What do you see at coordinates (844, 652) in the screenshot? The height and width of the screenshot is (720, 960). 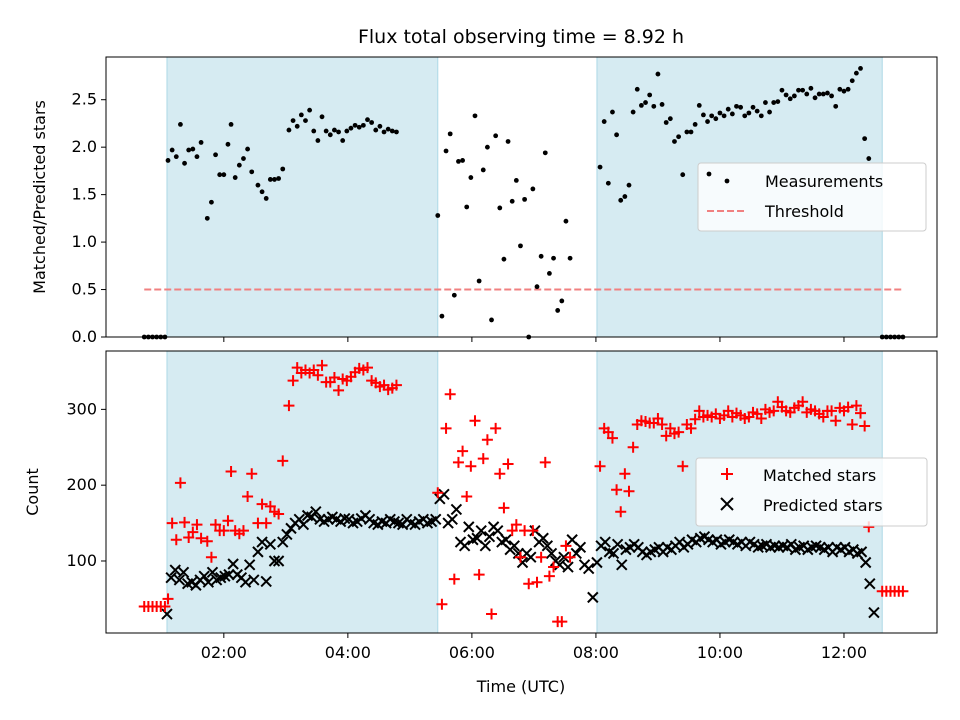 I see `x-tick-label: 12:00` at bounding box center [844, 652].